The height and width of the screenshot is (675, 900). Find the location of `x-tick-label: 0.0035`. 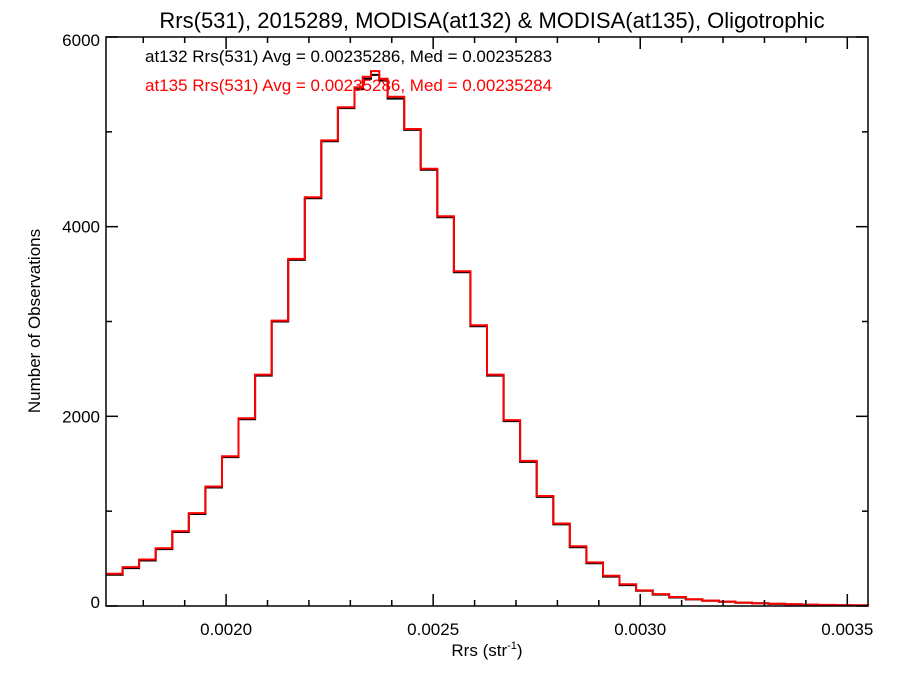

x-tick-label: 0.0035 is located at coordinates (847, 629).